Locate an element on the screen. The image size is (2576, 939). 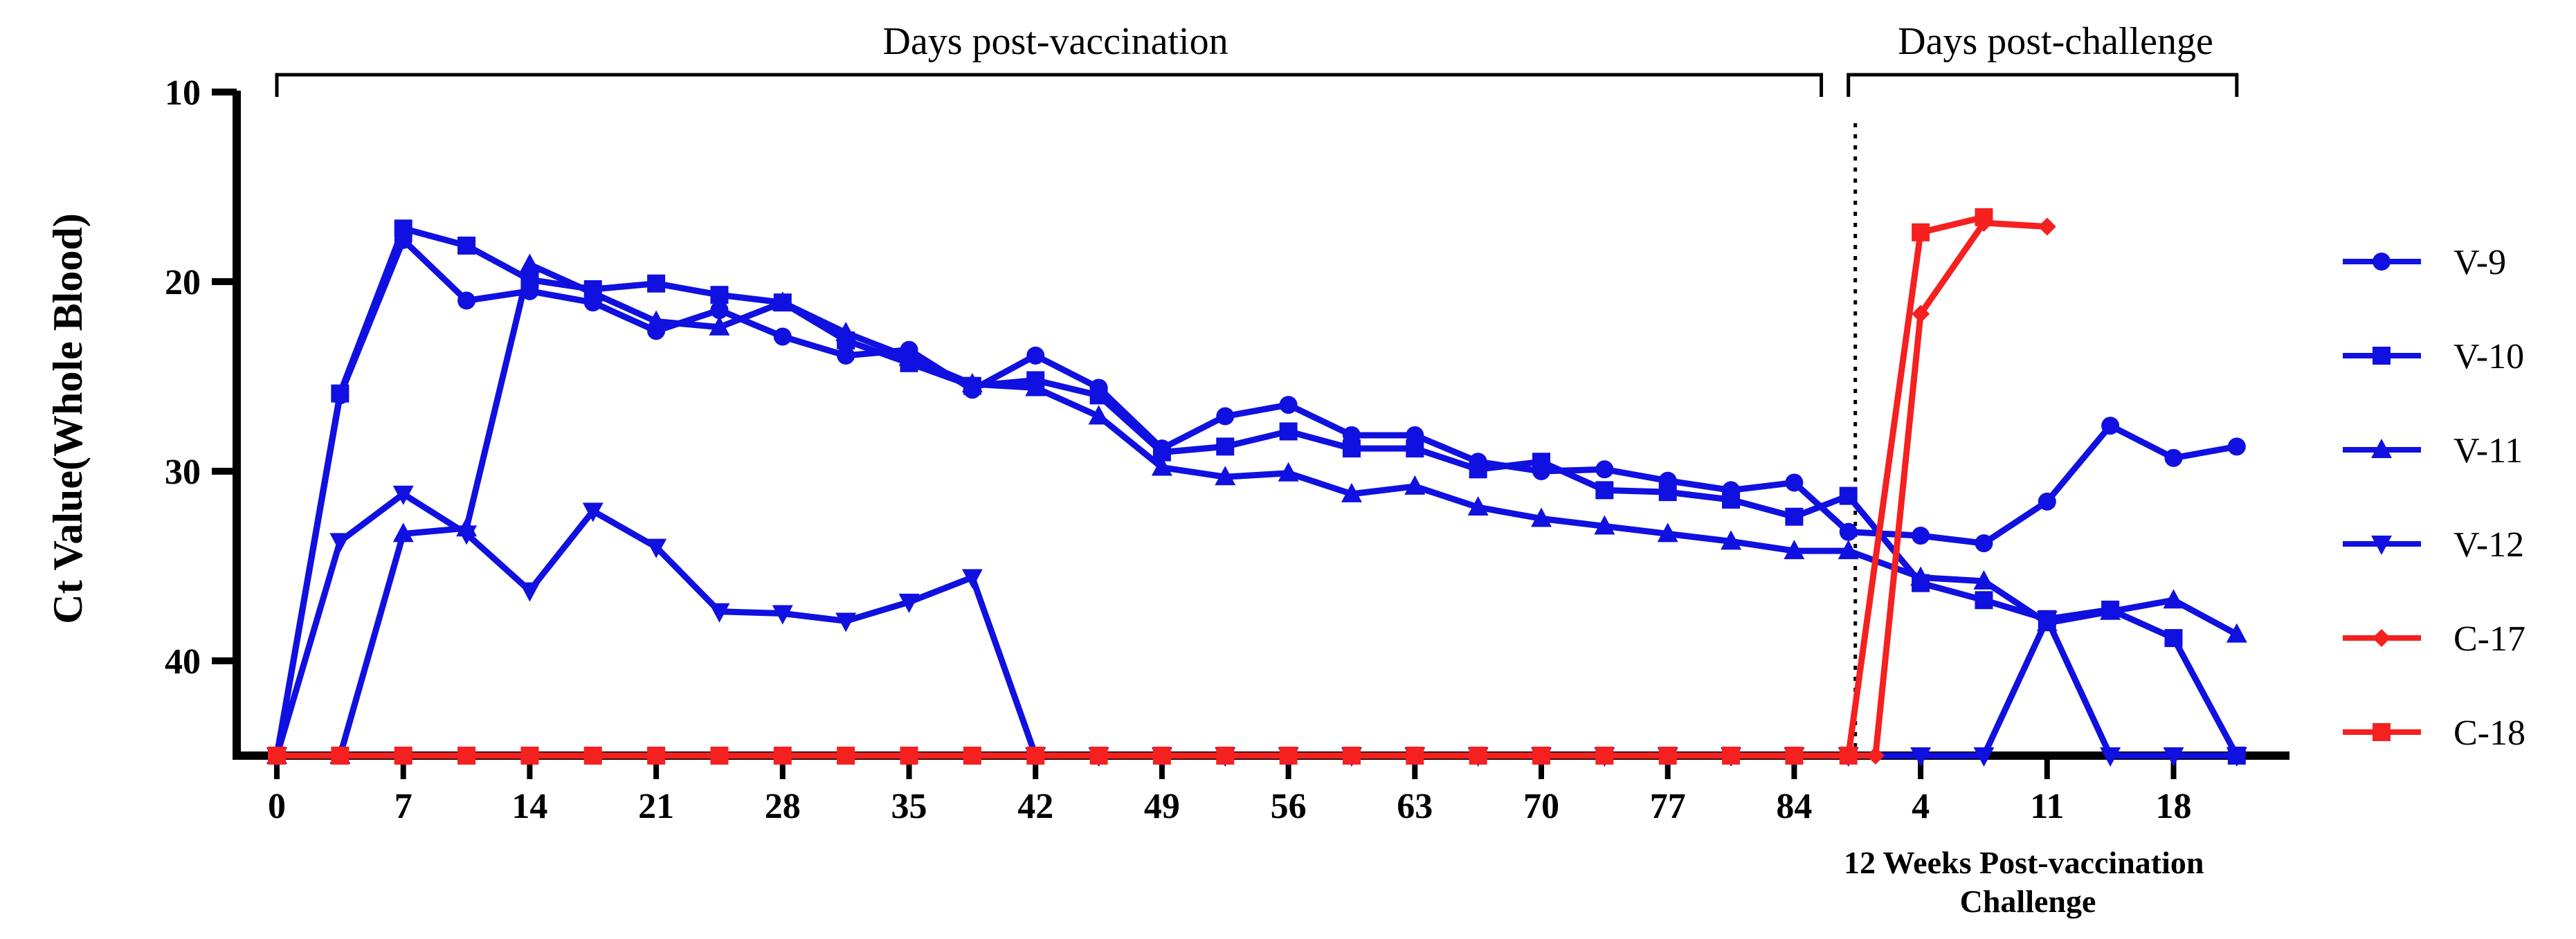
legend-label: C-18 is located at coordinates (2489, 733).